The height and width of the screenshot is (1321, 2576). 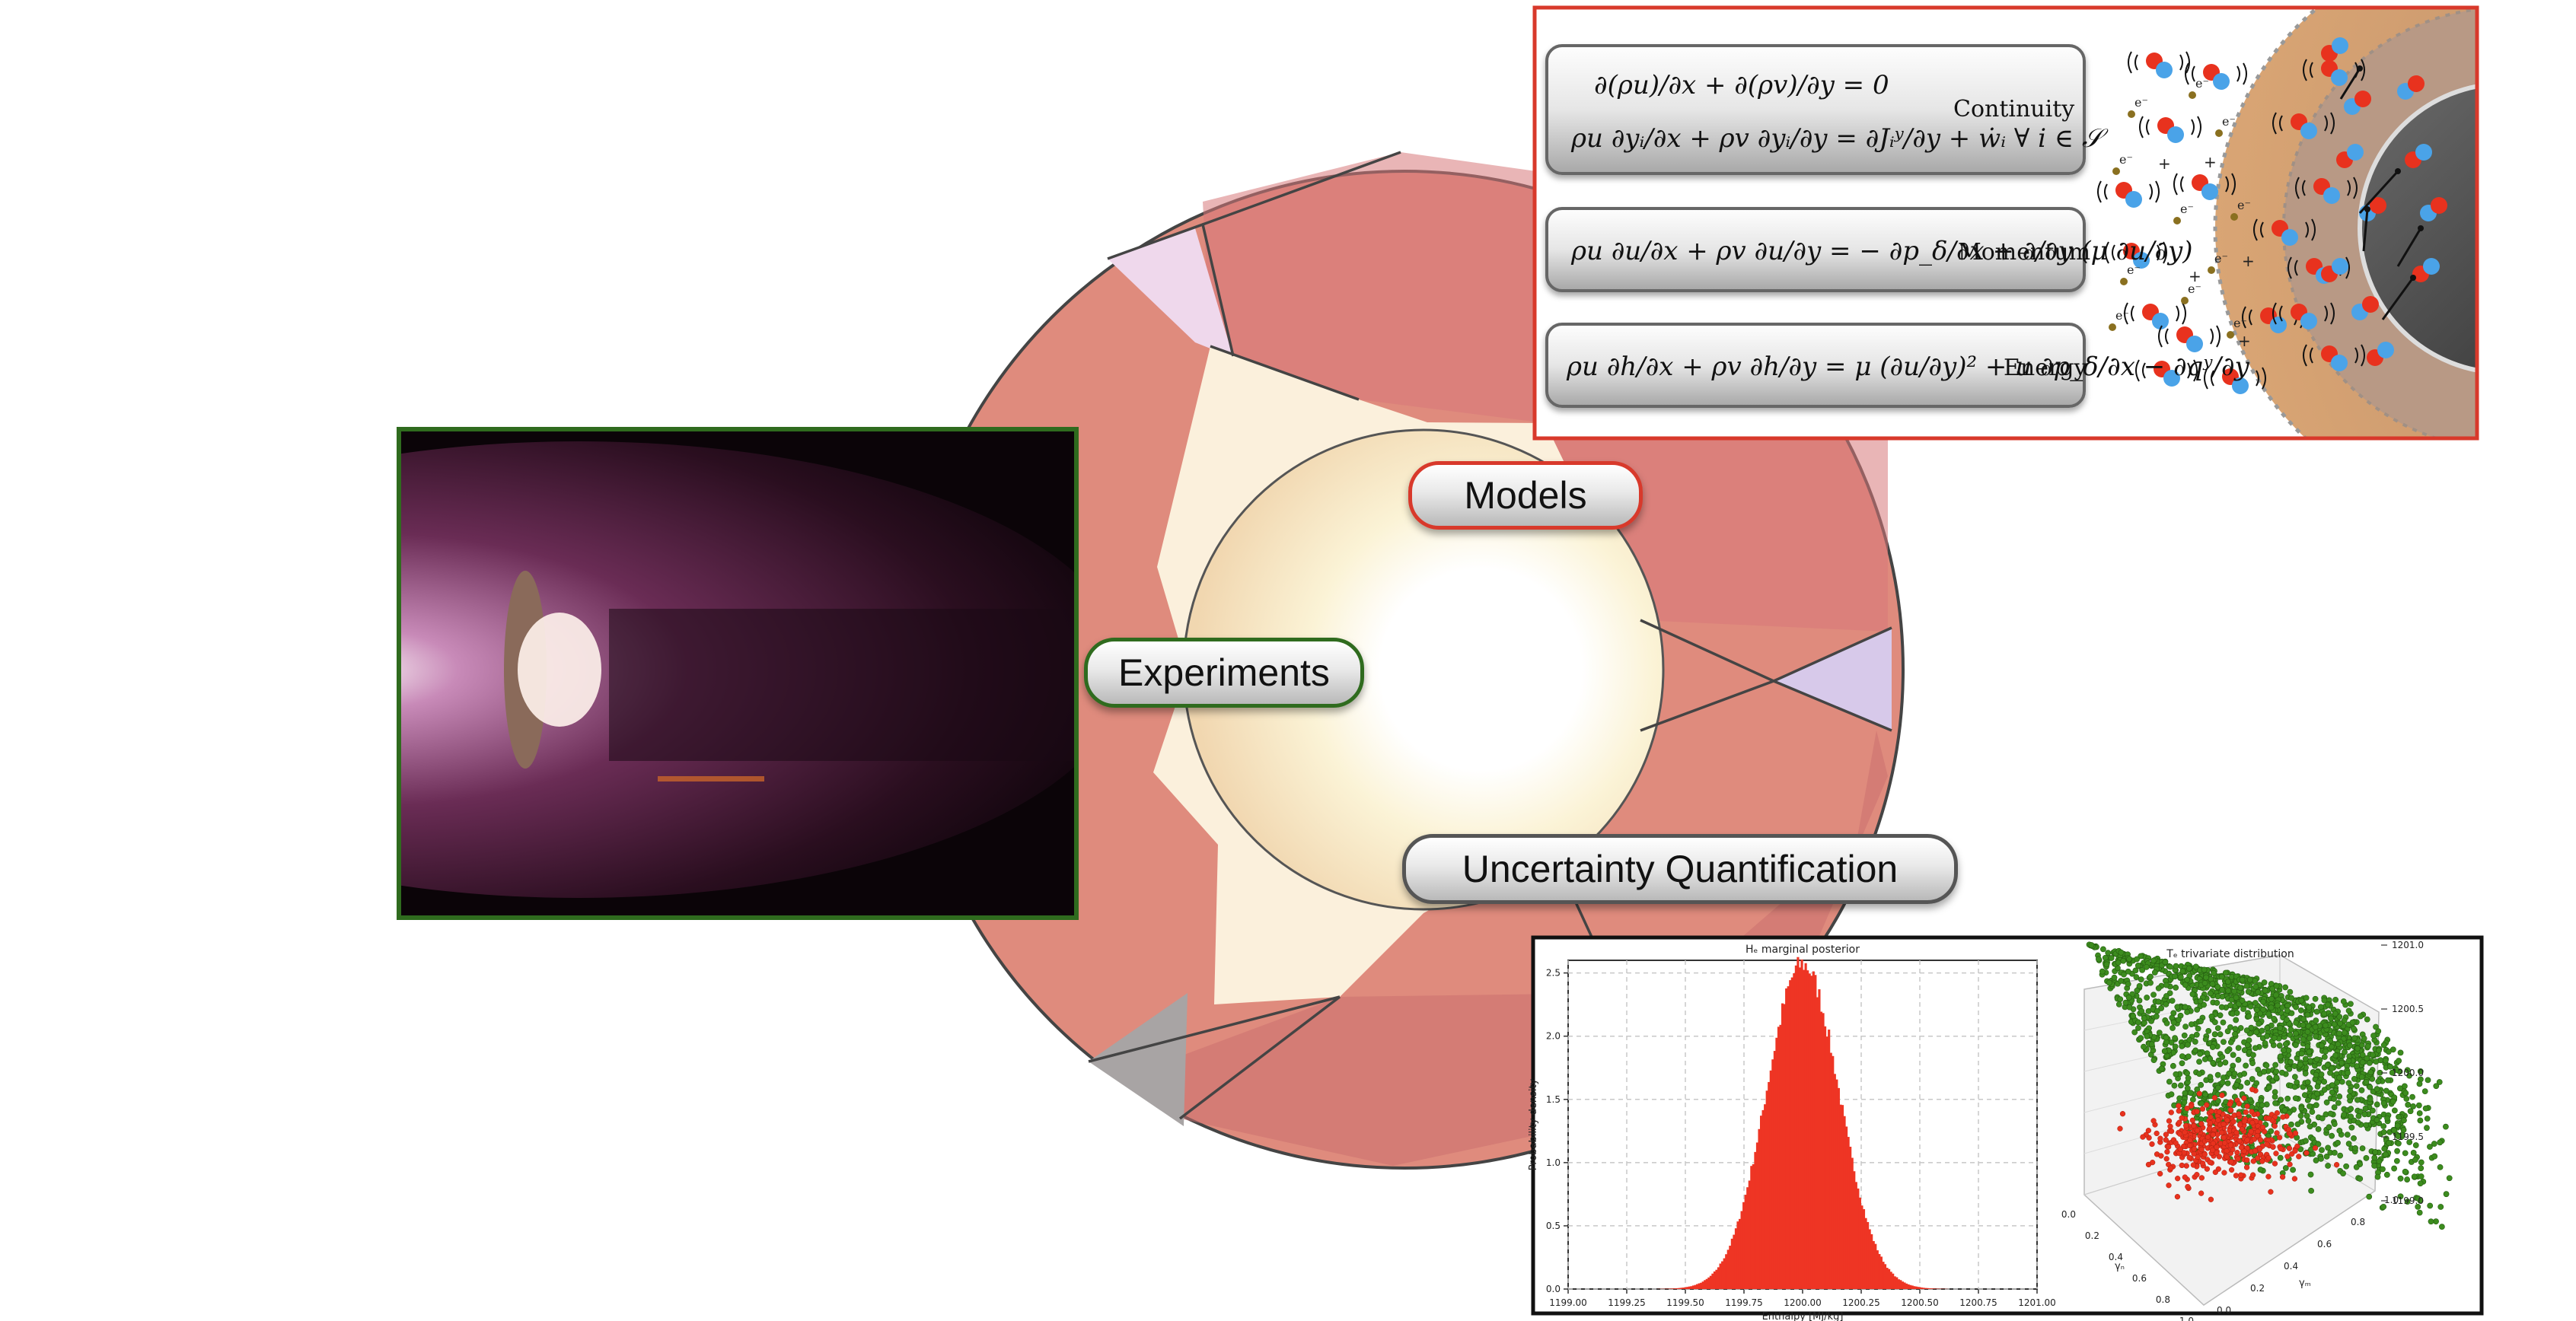 I want to click on reaction-arrow, so click(x=2409, y=247).